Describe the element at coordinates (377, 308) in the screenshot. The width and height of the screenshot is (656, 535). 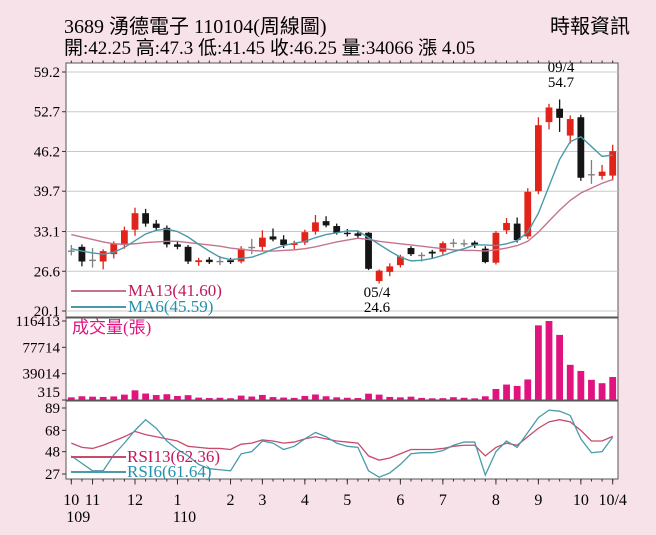
I see `low-annotation-value: 24.6` at that location.